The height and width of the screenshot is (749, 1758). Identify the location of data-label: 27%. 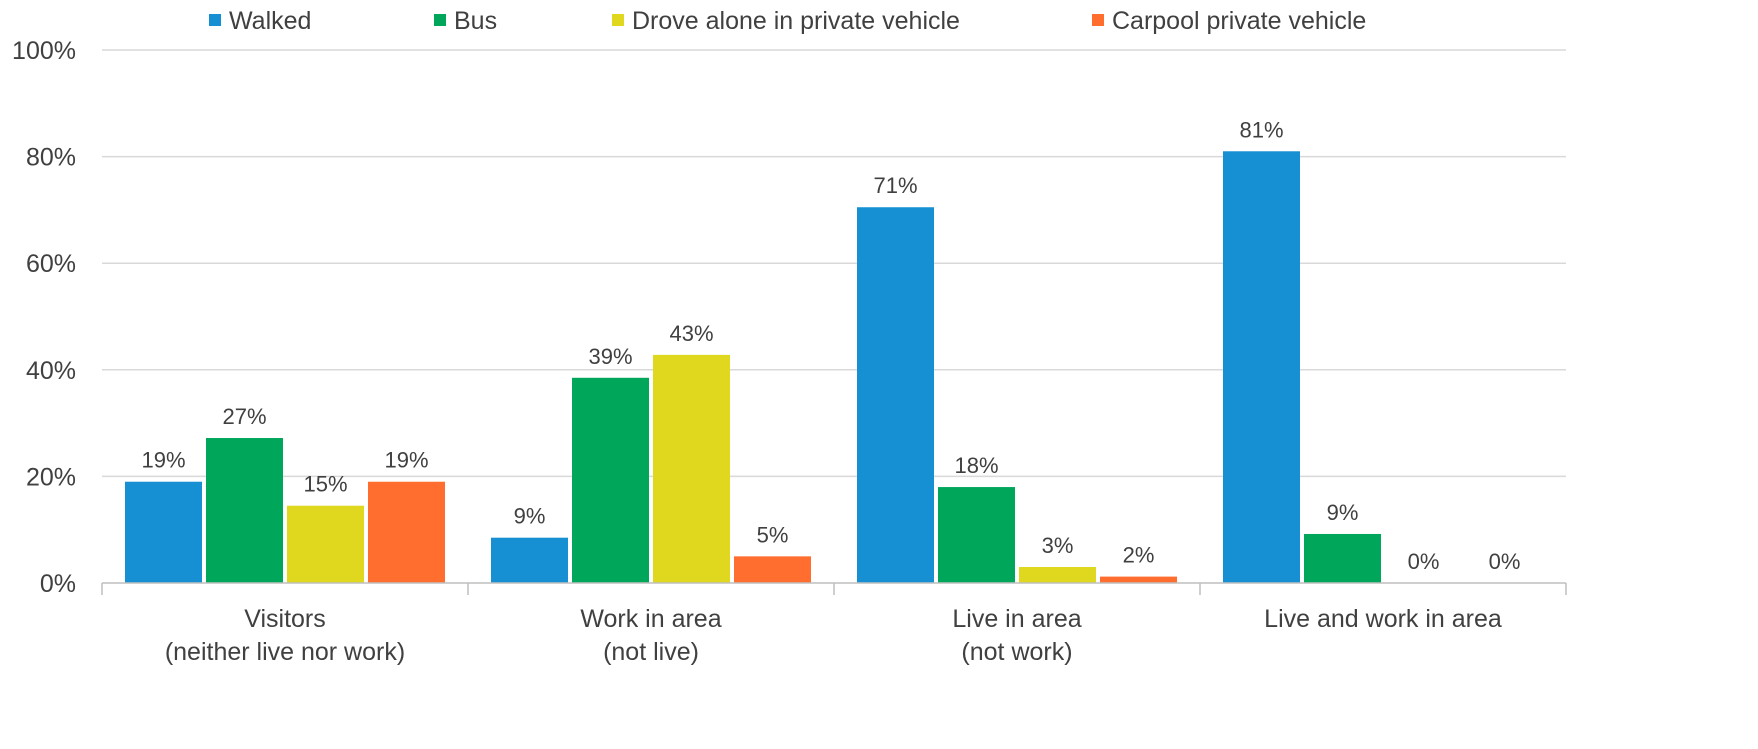
(244, 416).